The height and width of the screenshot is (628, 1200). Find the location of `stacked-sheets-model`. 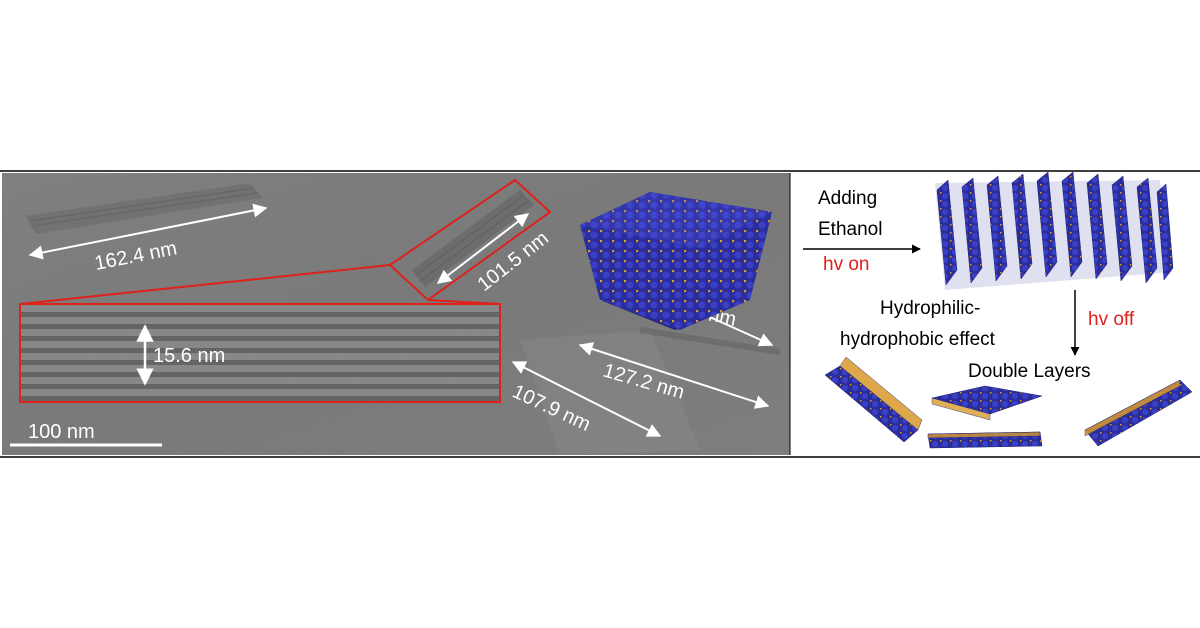

stacked-sheets-model is located at coordinates (1054, 230).